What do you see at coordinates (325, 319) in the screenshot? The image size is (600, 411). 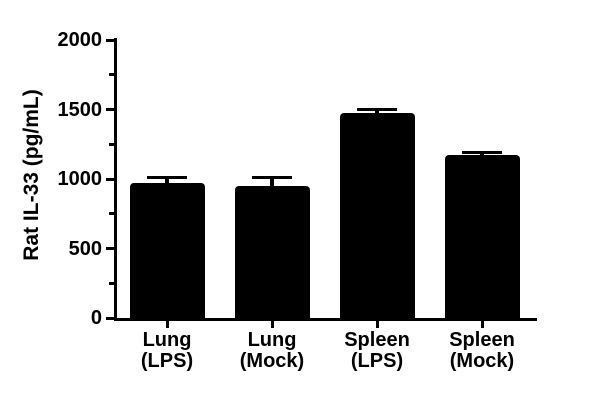 I see `x-axis-line` at bounding box center [325, 319].